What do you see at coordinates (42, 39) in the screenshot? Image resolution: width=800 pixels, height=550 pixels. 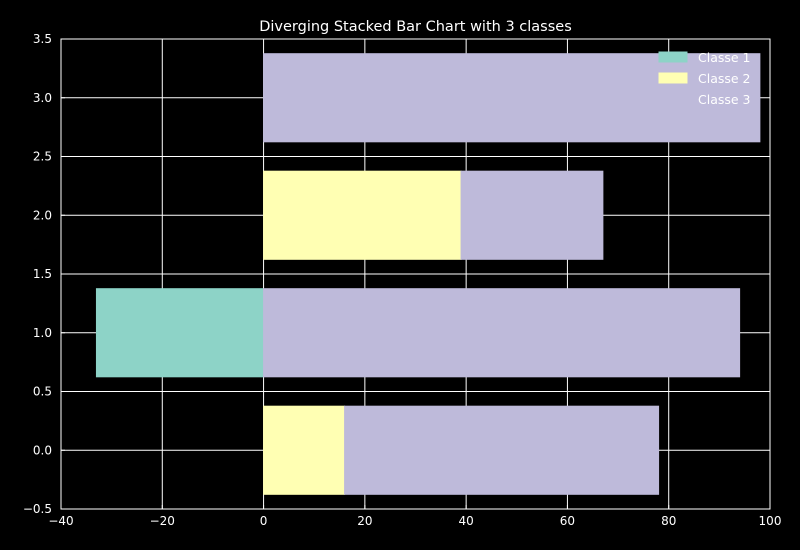 I see `y-tick-label: 3.5` at bounding box center [42, 39].